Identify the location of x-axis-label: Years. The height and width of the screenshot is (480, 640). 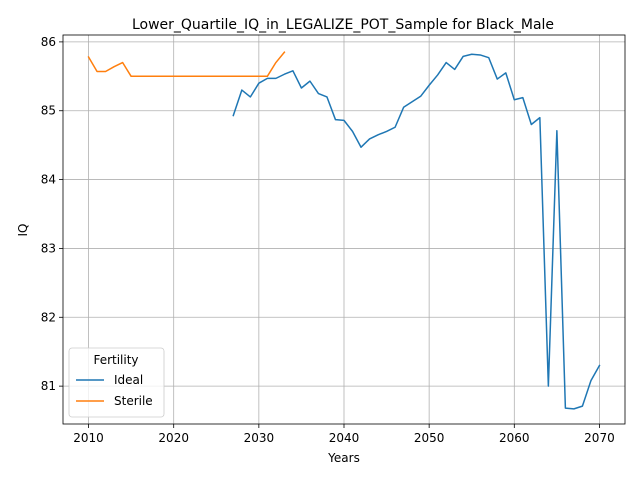
(343, 458).